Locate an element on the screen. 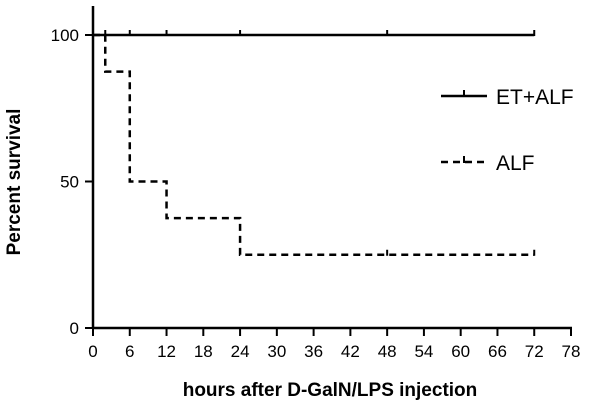 The height and width of the screenshot is (406, 600). x-tick-label: 18 is located at coordinates (203, 351).